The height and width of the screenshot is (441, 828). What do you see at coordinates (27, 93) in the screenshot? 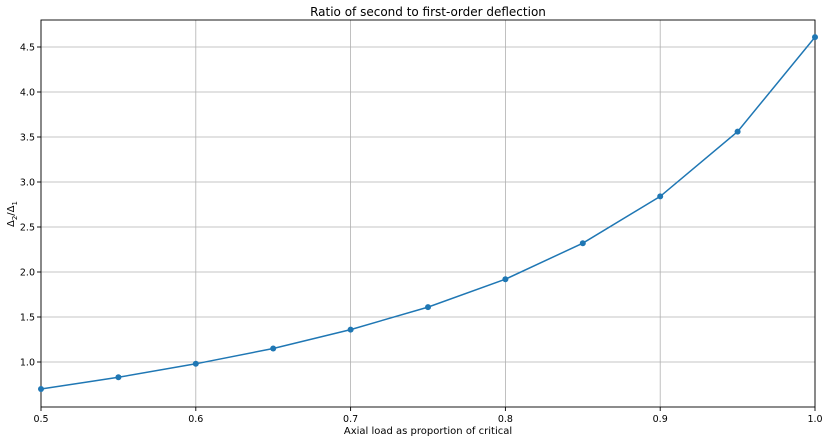
I see `y-tick-label-6: 4.0` at bounding box center [27, 93].